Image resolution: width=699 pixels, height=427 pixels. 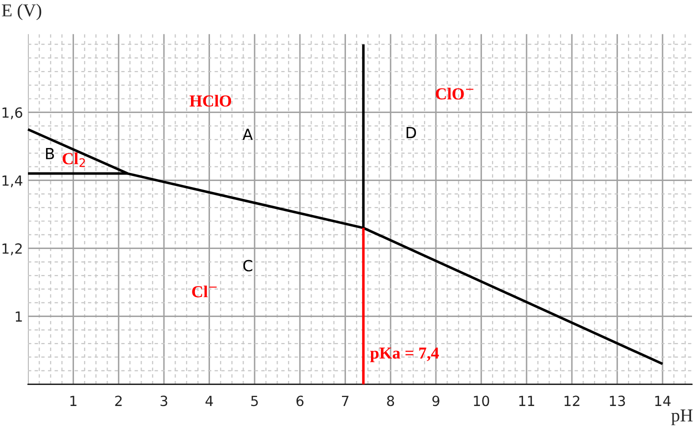 What do you see at coordinates (455, 94) in the screenshot?
I see `annotation: ClO$^{−}$` at bounding box center [455, 94].